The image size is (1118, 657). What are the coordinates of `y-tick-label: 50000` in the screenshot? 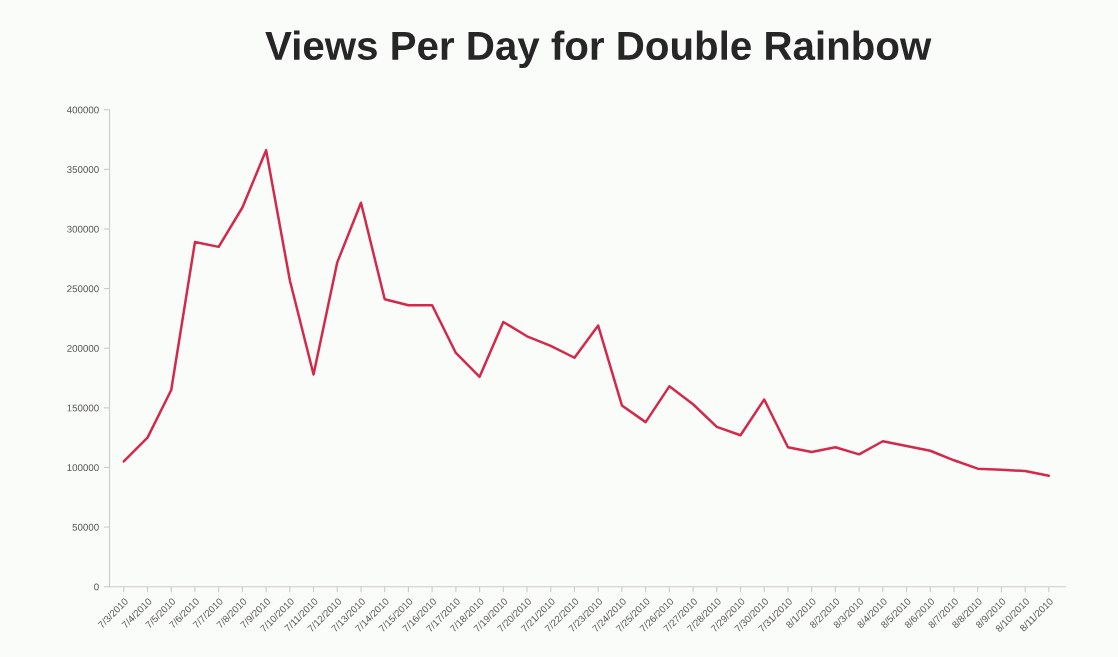 It's located at (85, 527).